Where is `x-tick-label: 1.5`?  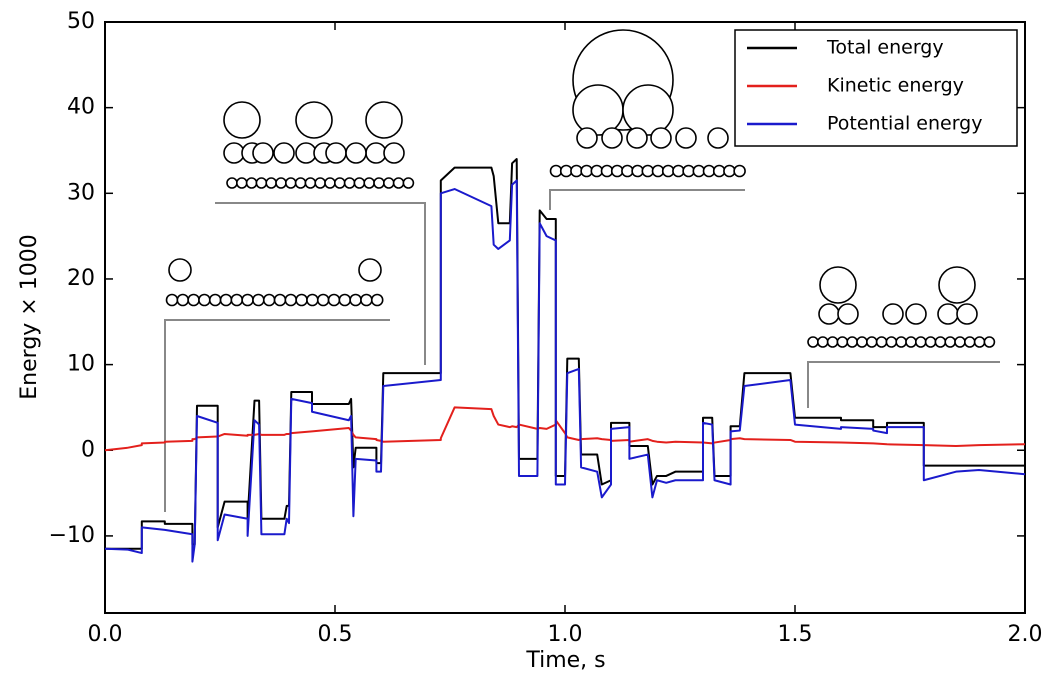 x-tick-label: 1.5 is located at coordinates (795, 634).